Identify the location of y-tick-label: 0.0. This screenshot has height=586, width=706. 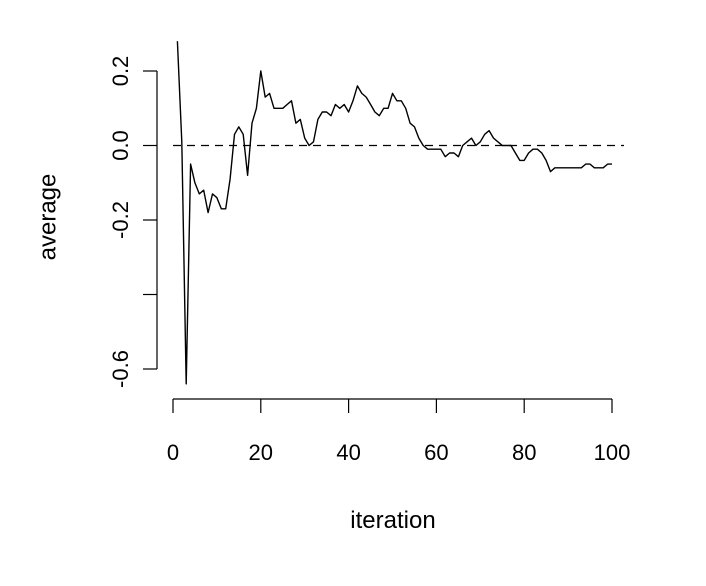
(120, 145).